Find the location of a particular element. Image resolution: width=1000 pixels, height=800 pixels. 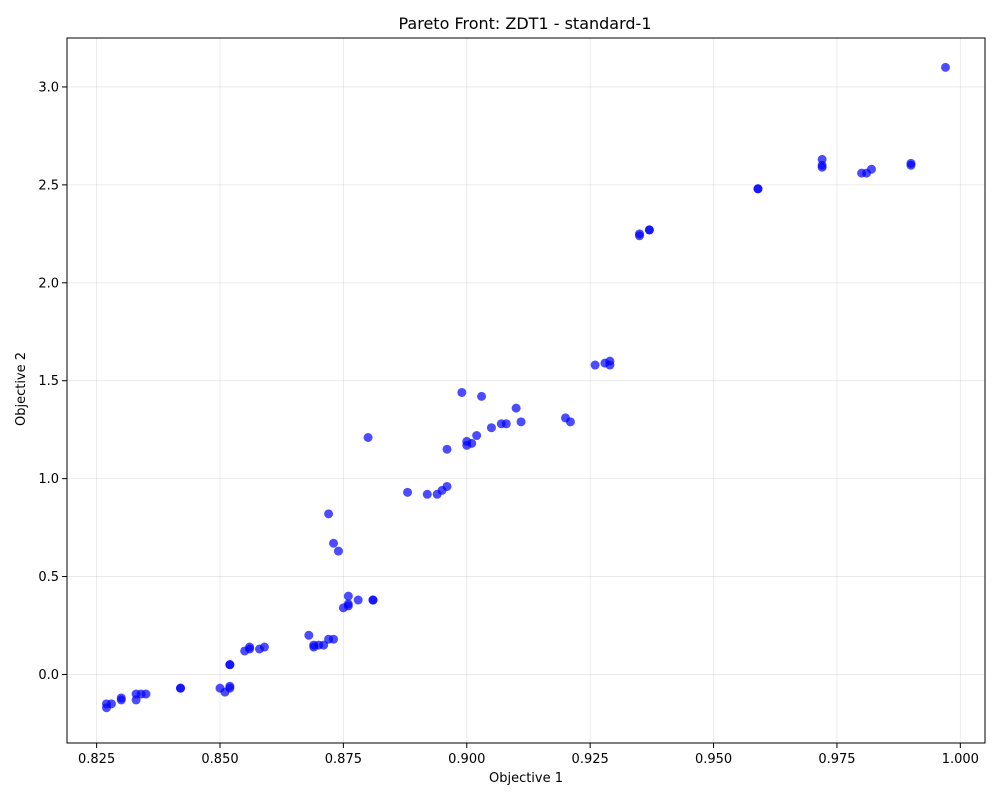

y-tick-label: 2.0 is located at coordinates (48, 283).